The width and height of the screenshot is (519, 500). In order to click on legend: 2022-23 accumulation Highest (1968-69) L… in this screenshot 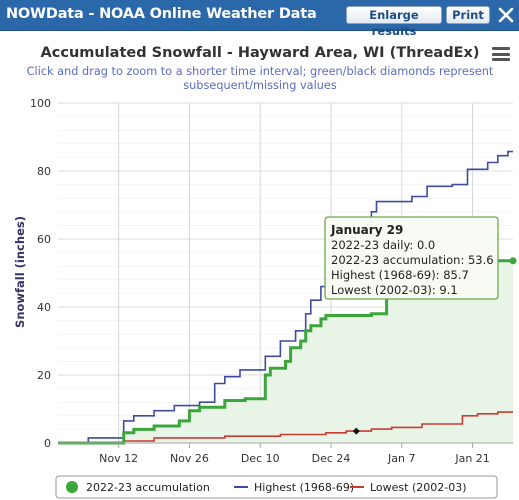, I will do `click(276, 487)`.